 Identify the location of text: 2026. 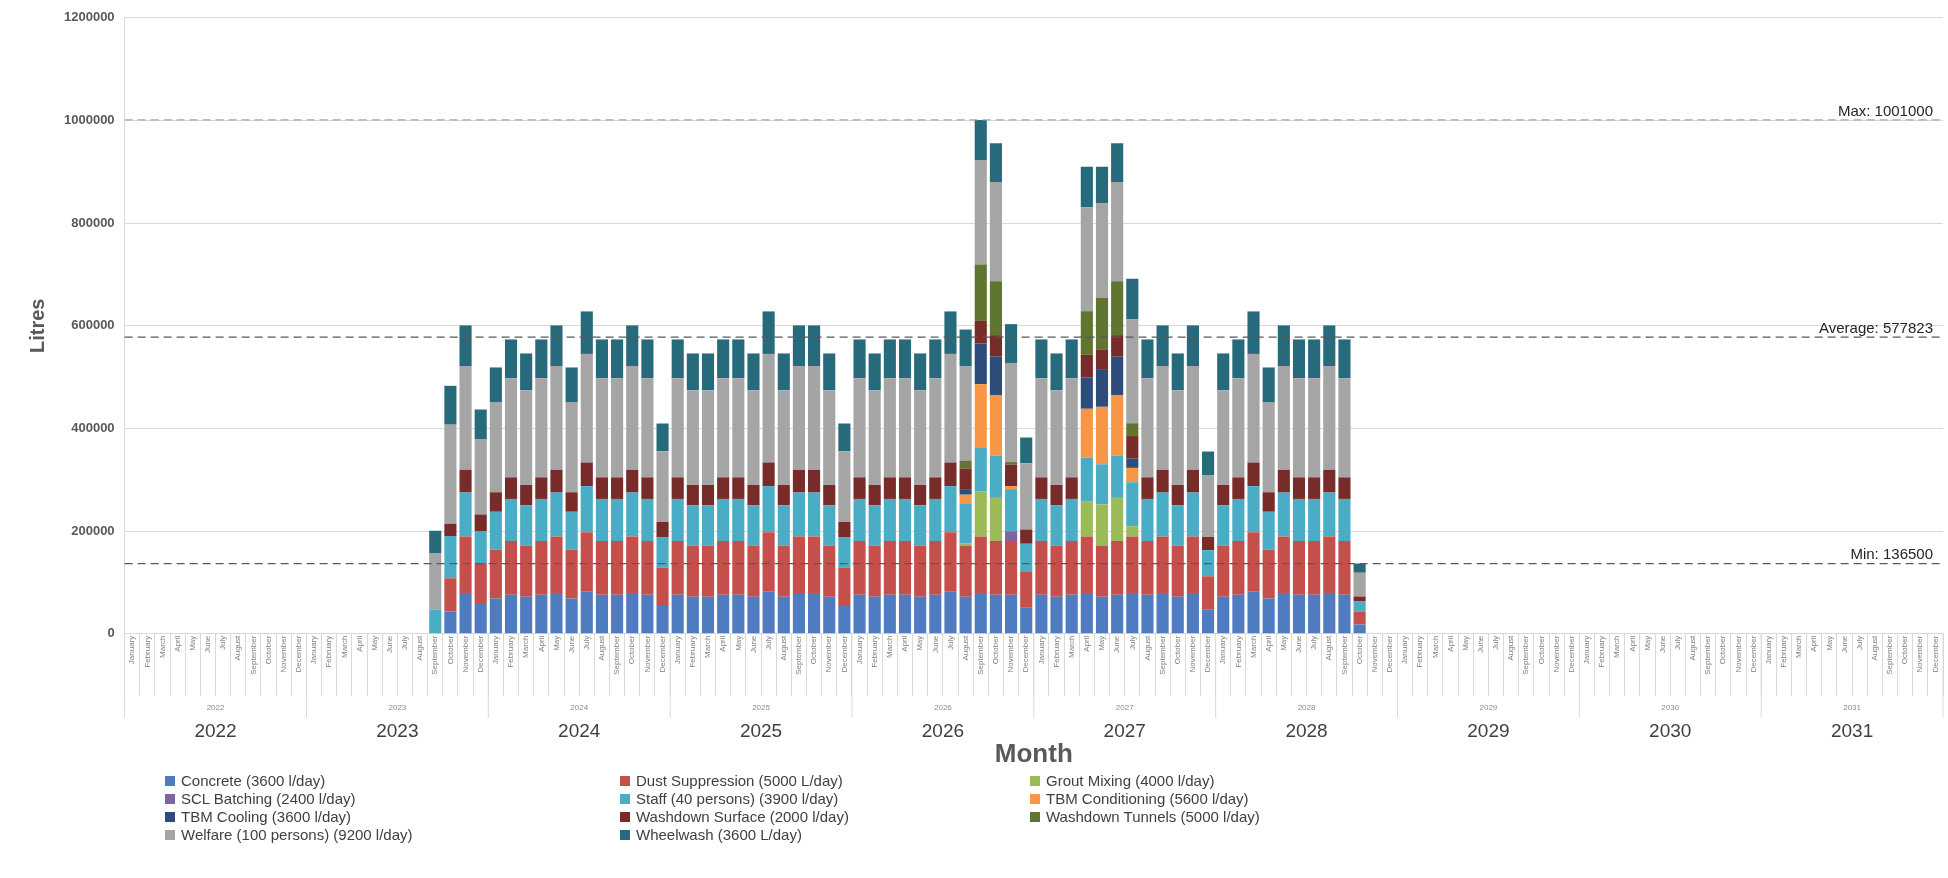
(943, 730).